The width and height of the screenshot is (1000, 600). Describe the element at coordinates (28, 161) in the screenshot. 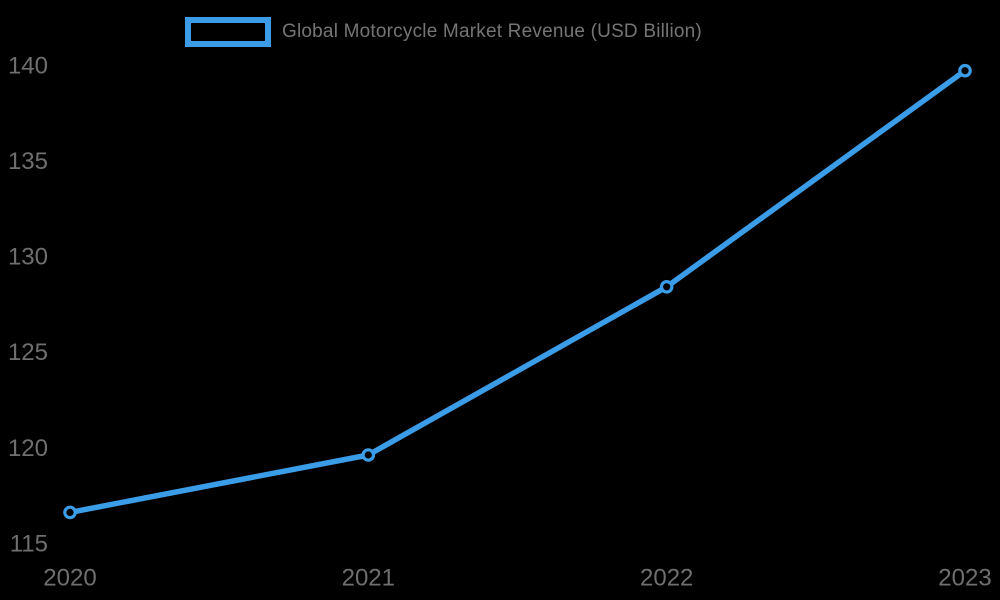

I see `y-tick-label: 135` at that location.